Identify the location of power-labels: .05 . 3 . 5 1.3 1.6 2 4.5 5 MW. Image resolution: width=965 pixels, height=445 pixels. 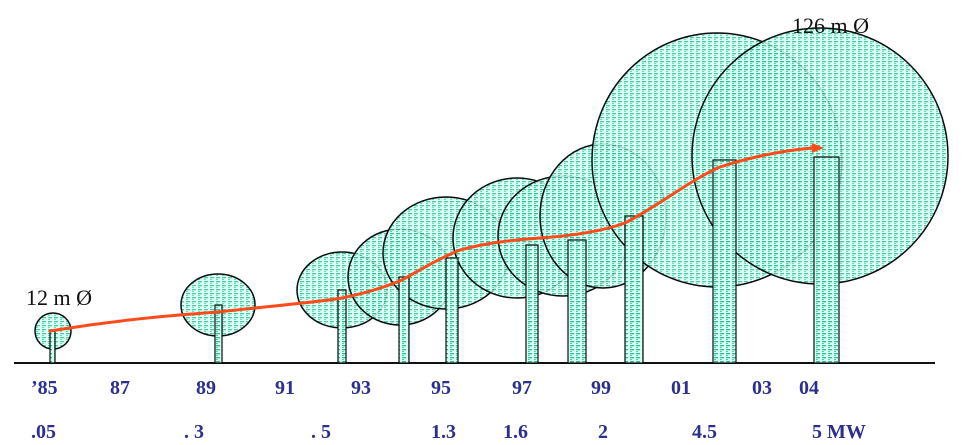
(448, 432).